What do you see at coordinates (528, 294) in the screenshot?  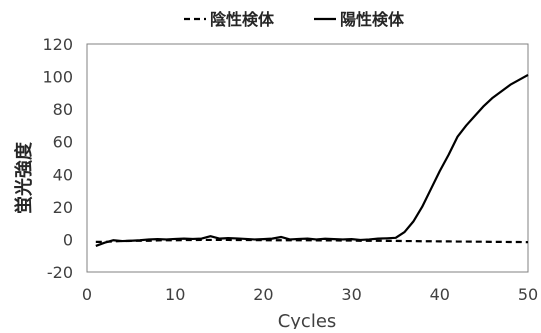 I see `x-tick-label: 50` at bounding box center [528, 294].